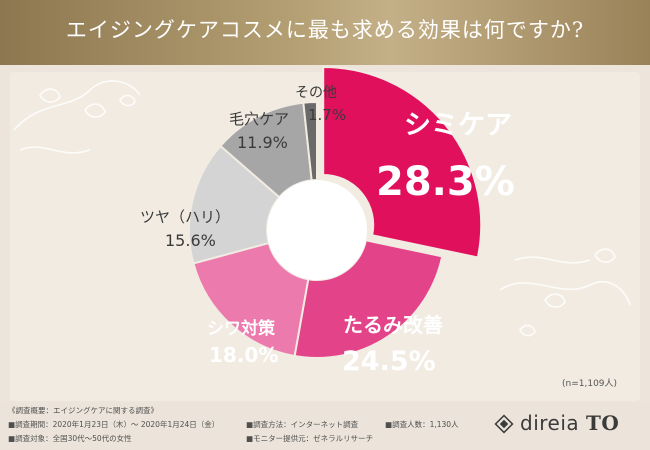 The image size is (650, 450). I want to click on survey-target: ■調査対象：全国30代〜50代の女性, so click(70, 438).